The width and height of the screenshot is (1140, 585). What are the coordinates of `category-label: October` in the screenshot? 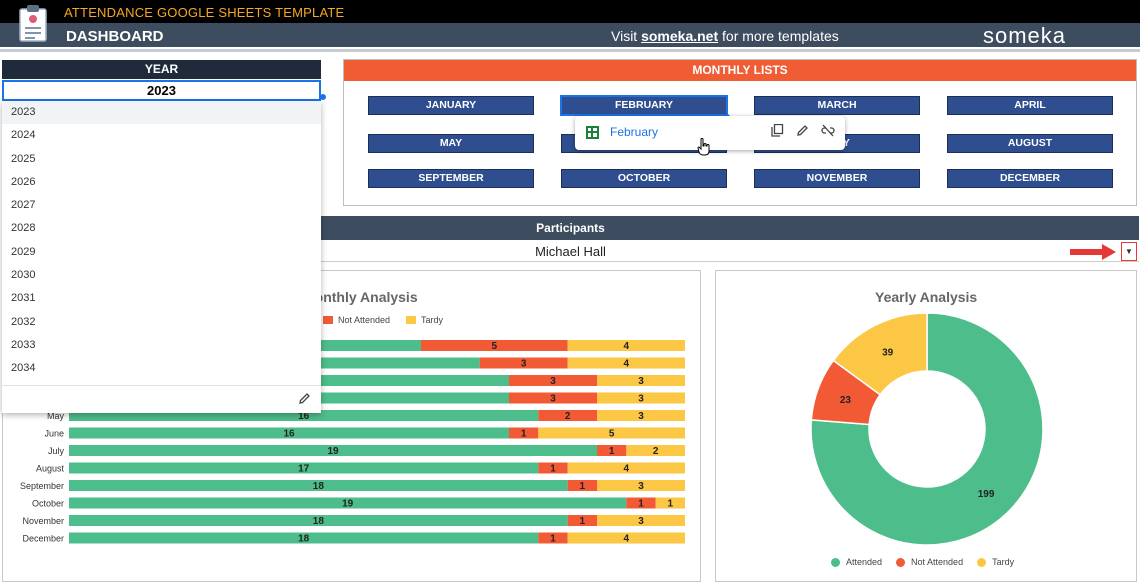 It's located at (48, 504).